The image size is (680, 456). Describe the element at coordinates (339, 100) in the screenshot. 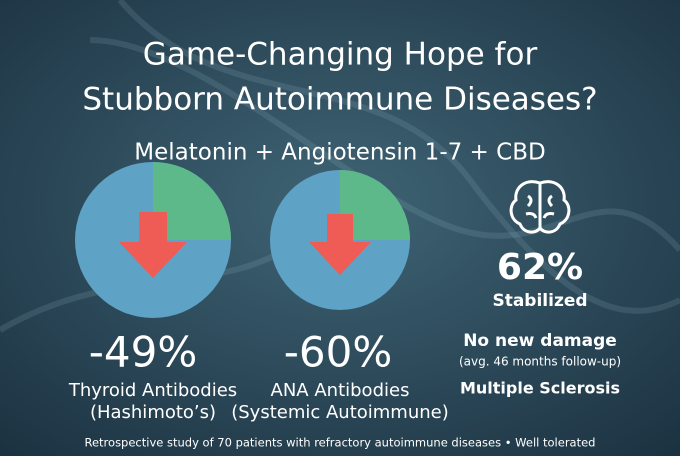

I see `title-line: Stubborn Autoimmune Diseases?` at that location.